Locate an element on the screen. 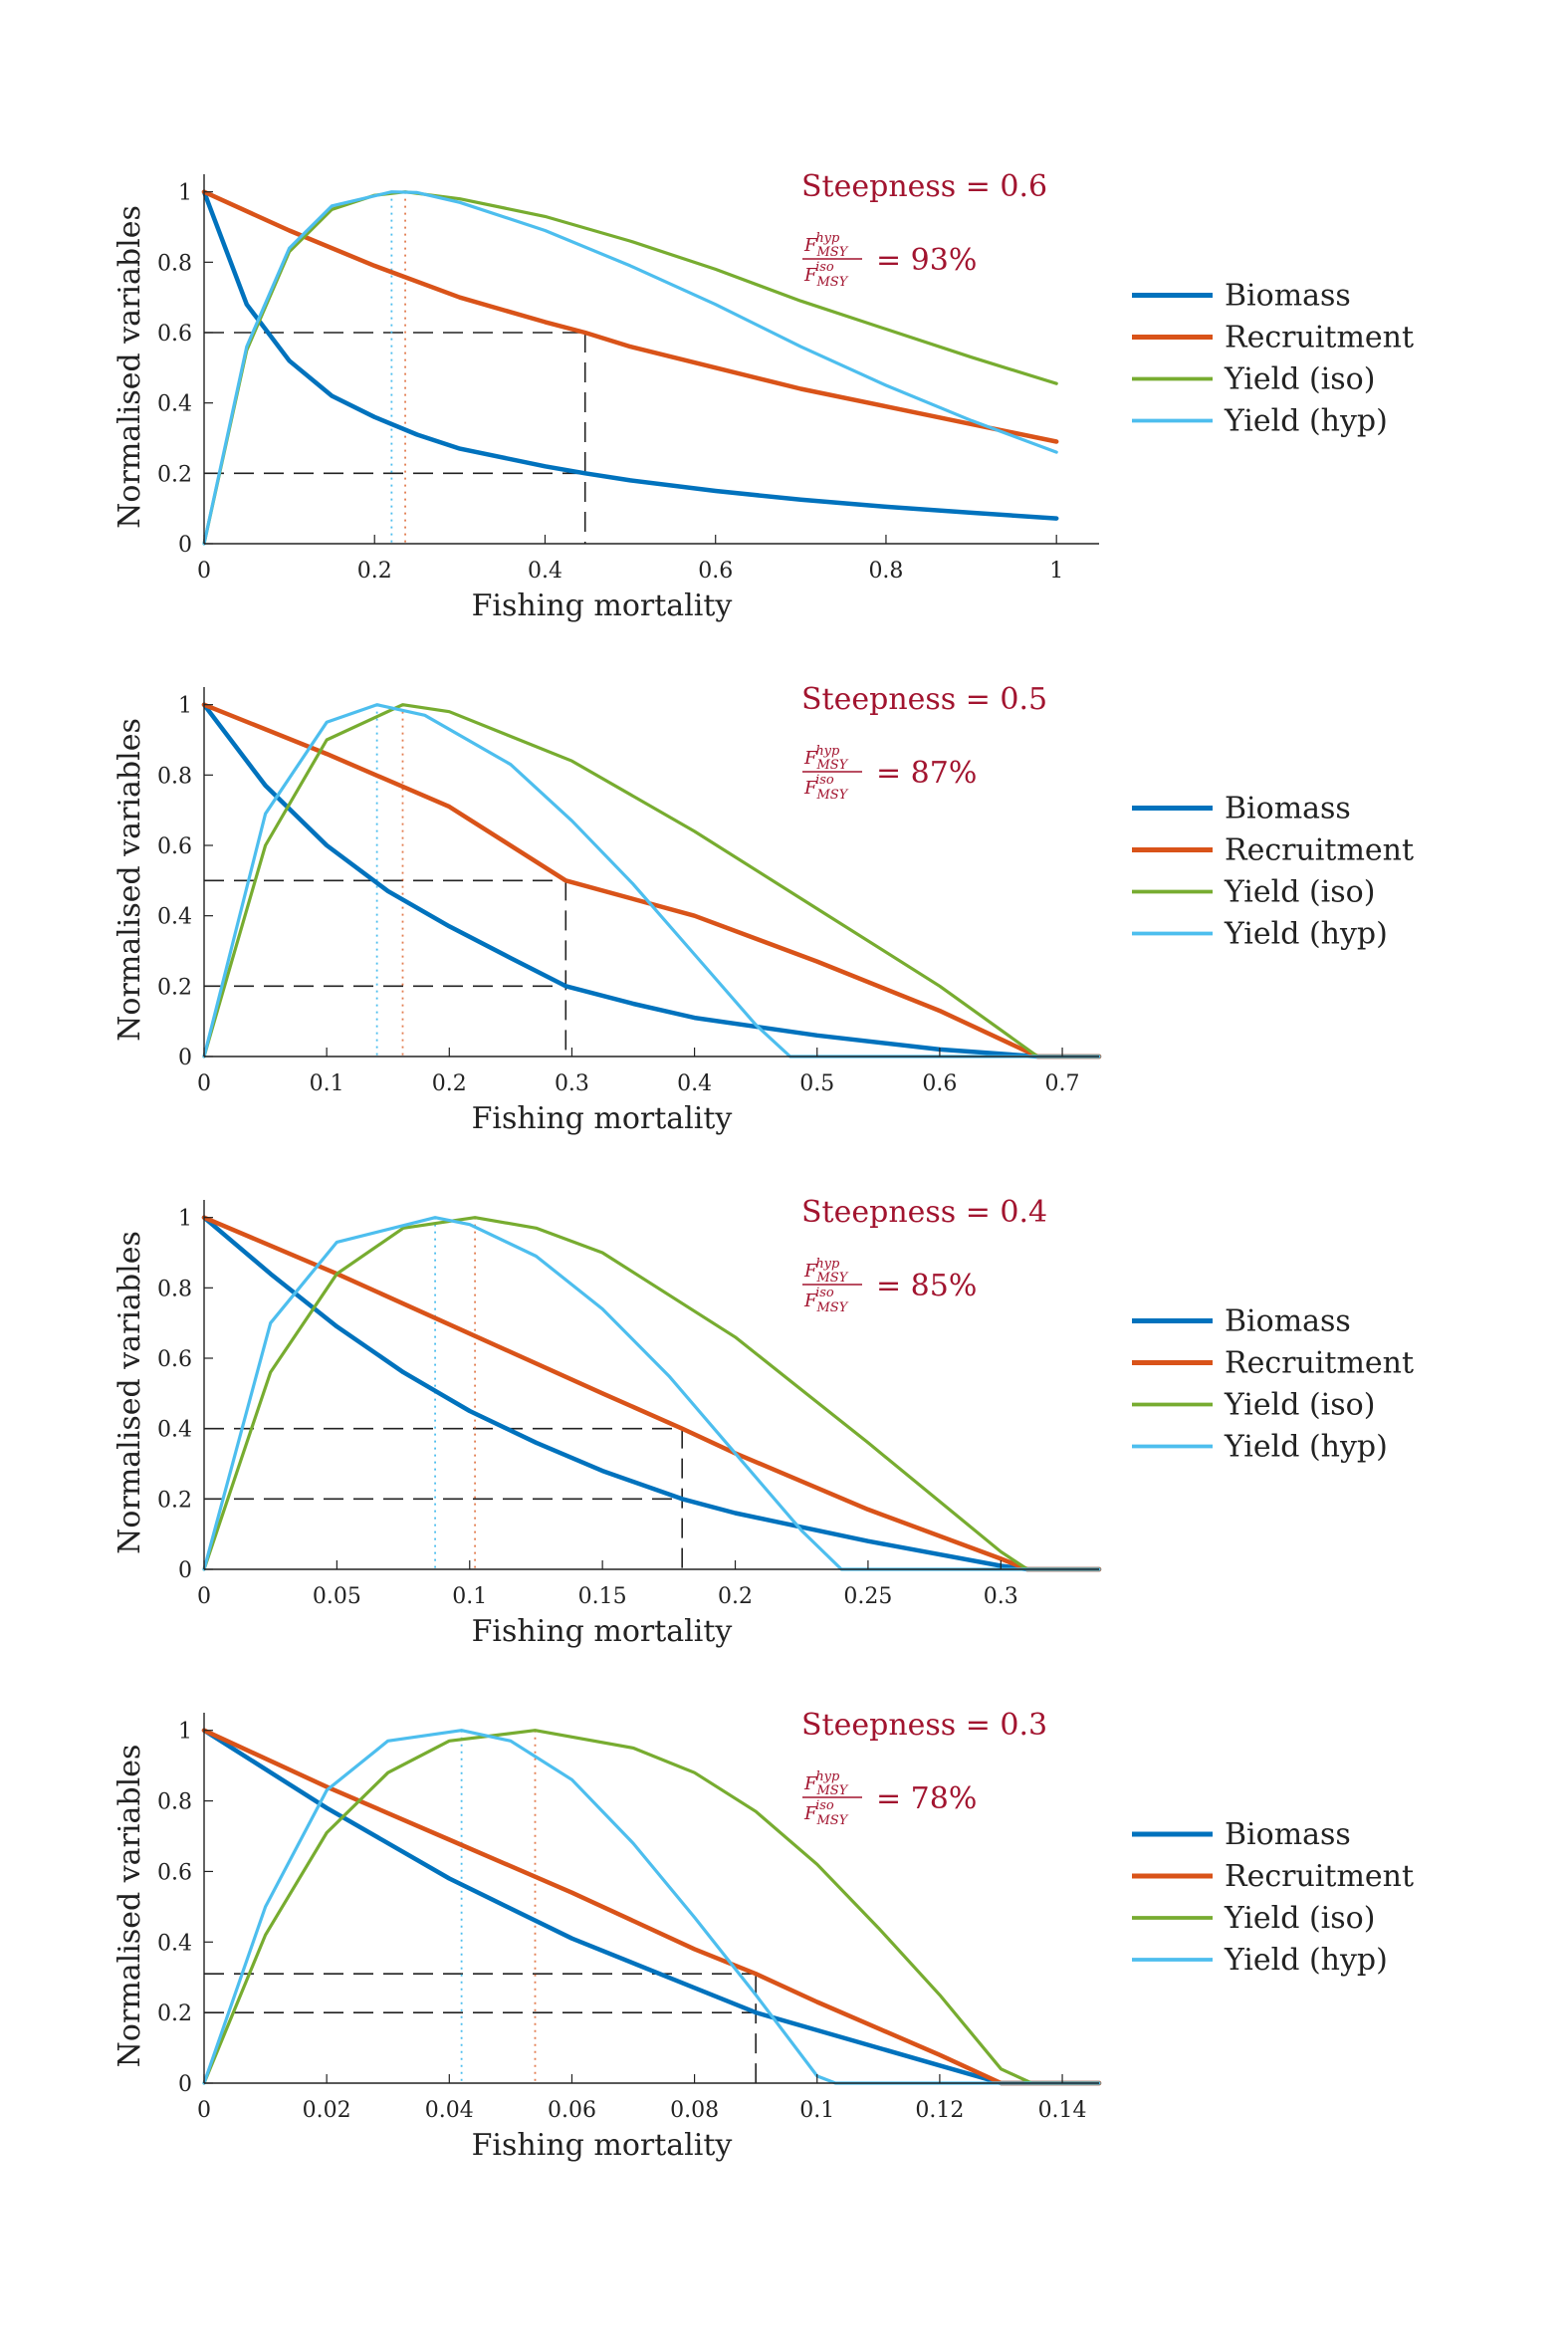  x-tick-label: 0.14 is located at coordinates (1062, 2110).